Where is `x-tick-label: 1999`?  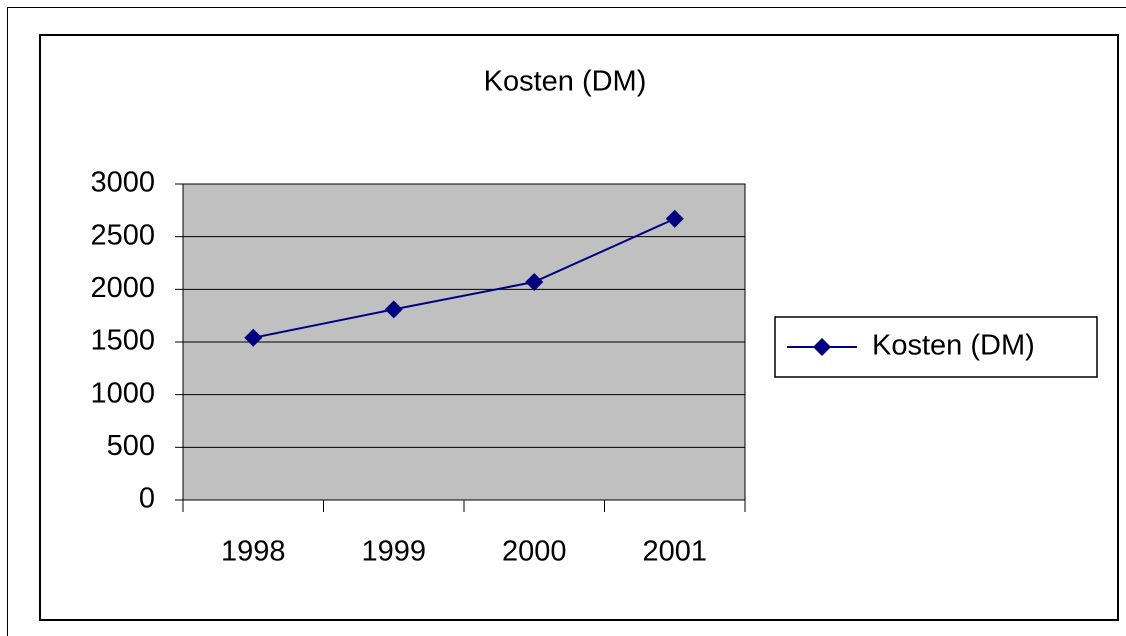 x-tick-label: 1999 is located at coordinates (393, 552).